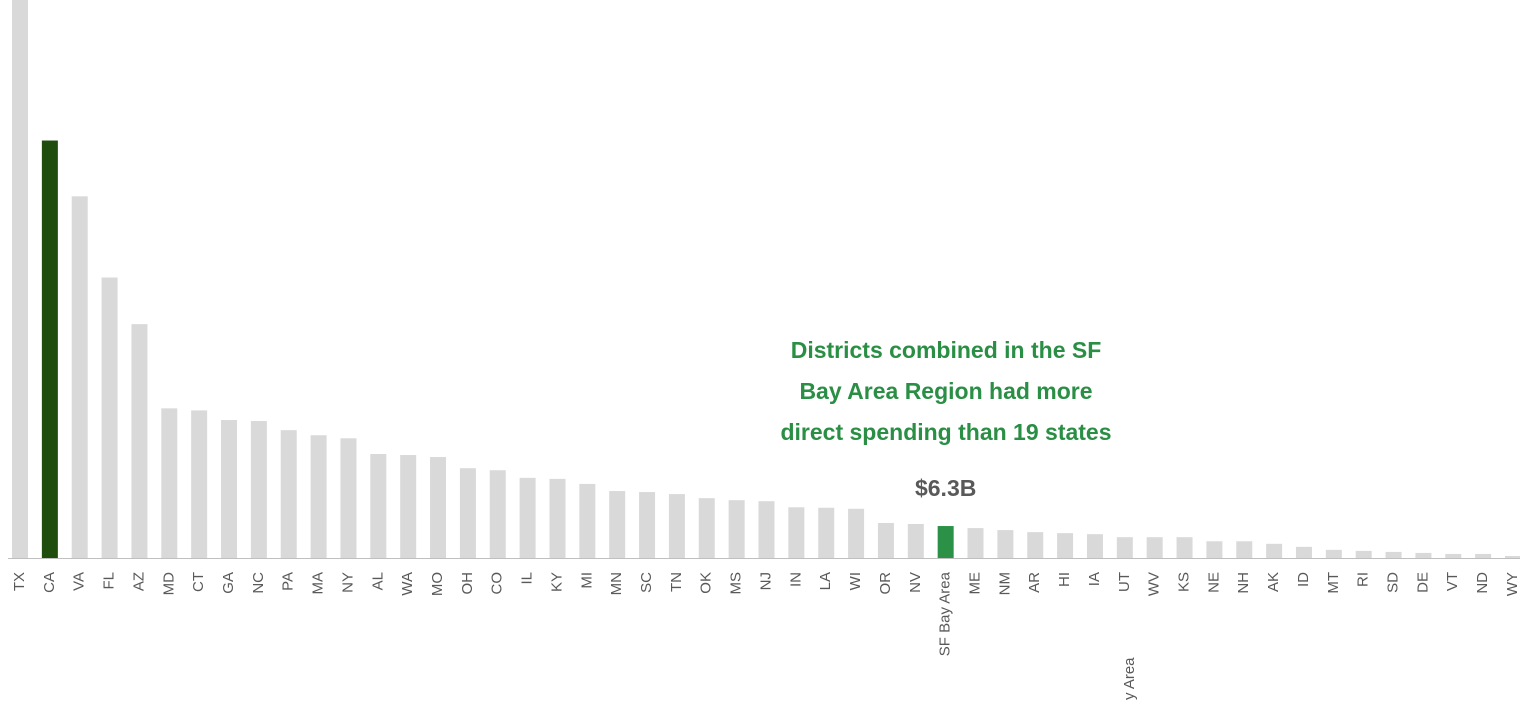  I want to click on x-tick-label: VT, so click(1452, 581).